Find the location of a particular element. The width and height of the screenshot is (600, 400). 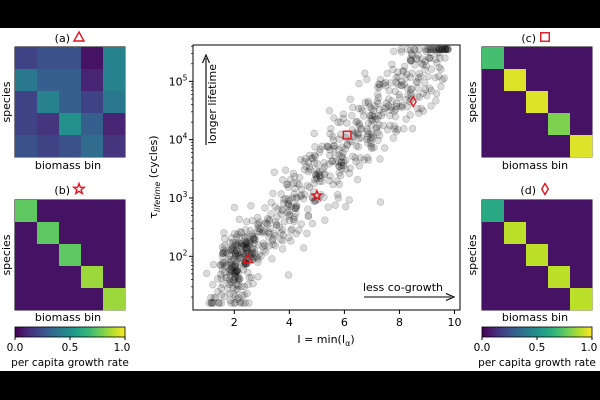

highlighted-markers is located at coordinates (329, 179).